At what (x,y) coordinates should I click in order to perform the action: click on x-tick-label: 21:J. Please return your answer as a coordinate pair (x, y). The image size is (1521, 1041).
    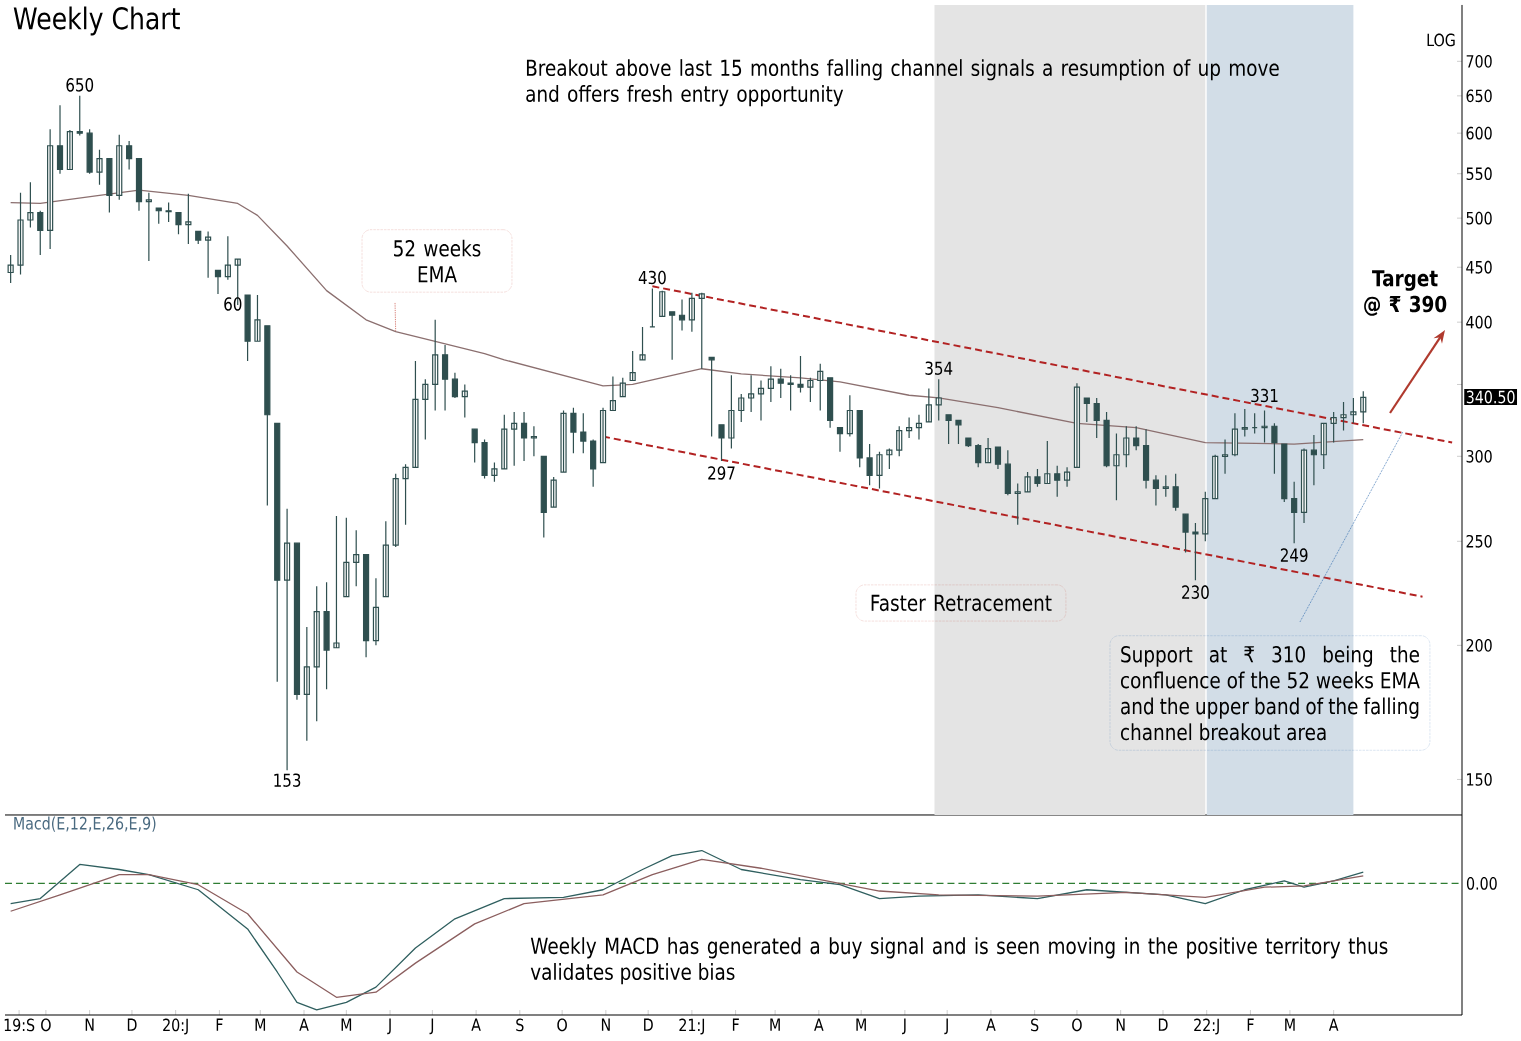
    Looking at the image, I should click on (692, 1026).